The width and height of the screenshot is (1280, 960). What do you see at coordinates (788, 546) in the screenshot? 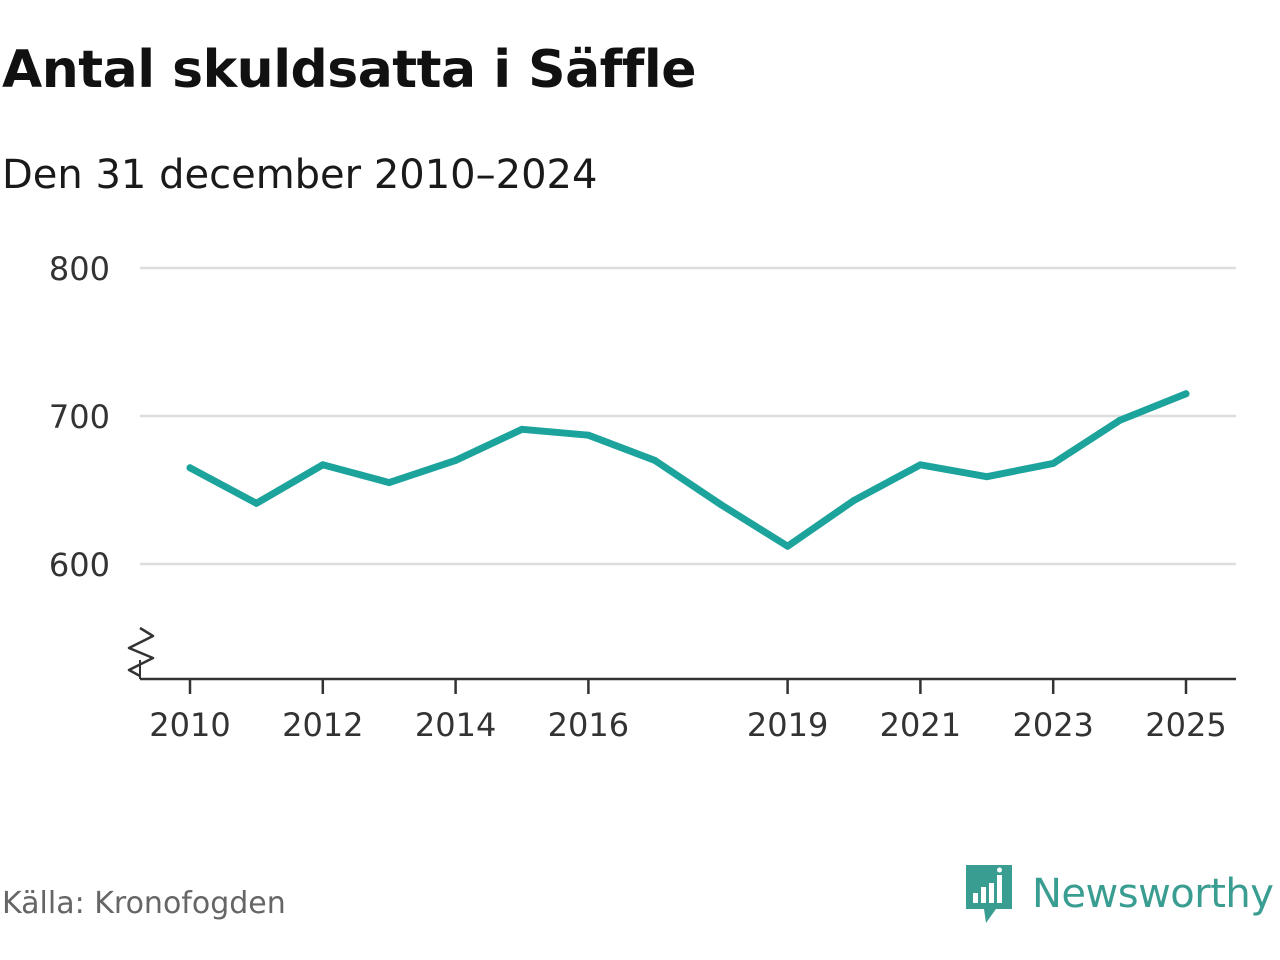
I see `data-point-2019` at bounding box center [788, 546].